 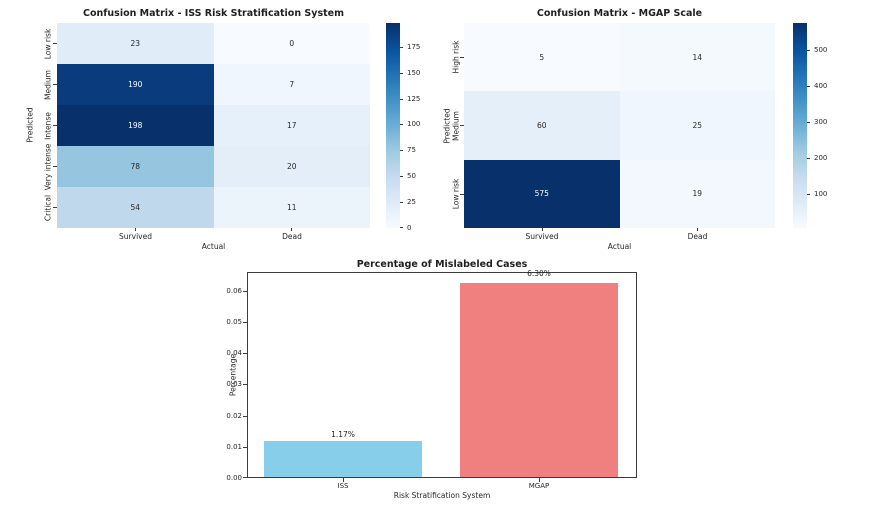 I want to click on iss-cell-medium-survived: 190, so click(x=135, y=84).